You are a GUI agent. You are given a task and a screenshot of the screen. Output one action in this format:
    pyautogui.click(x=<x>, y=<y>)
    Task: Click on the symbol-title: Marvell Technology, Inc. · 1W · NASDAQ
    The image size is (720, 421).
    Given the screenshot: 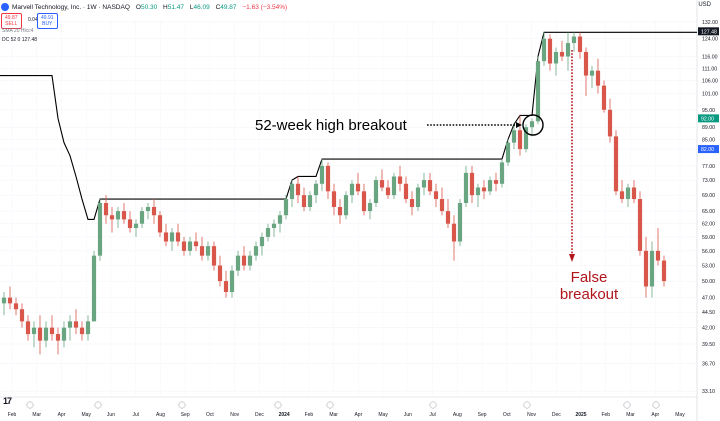 What is the action you would take?
    pyautogui.click(x=71, y=7)
    